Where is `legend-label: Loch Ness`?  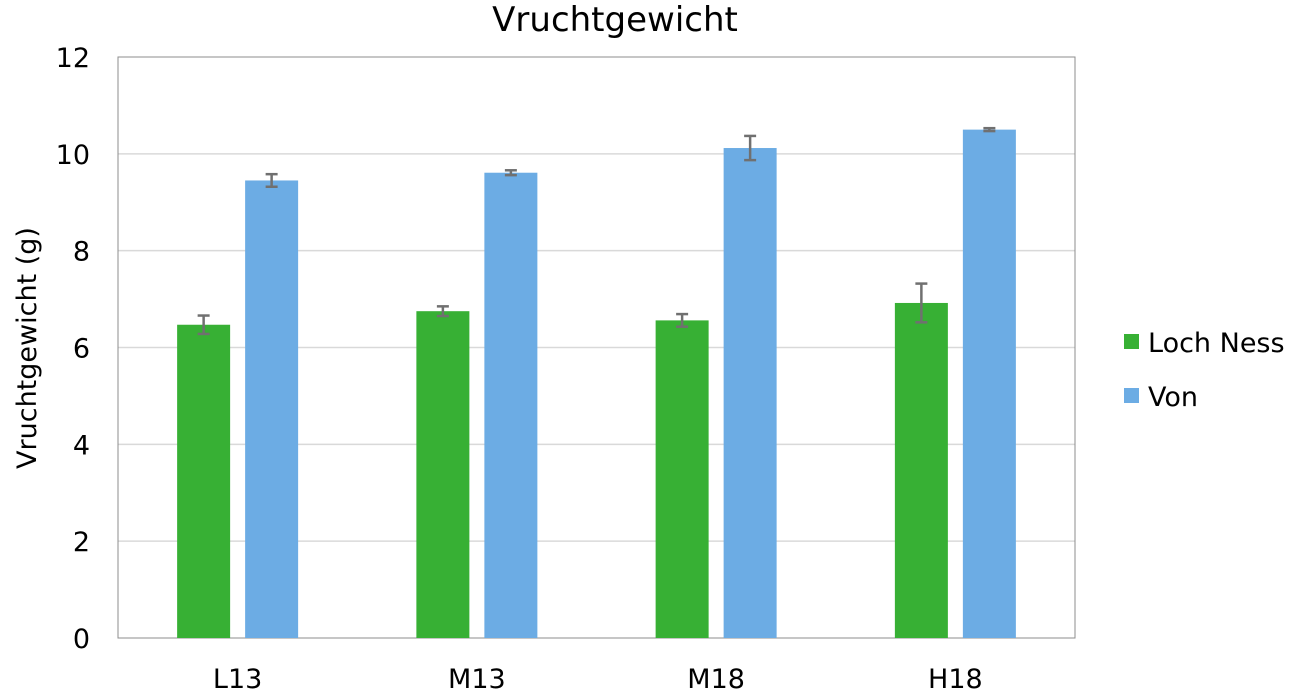
legend-label: Loch Ness is located at coordinates (1216, 343).